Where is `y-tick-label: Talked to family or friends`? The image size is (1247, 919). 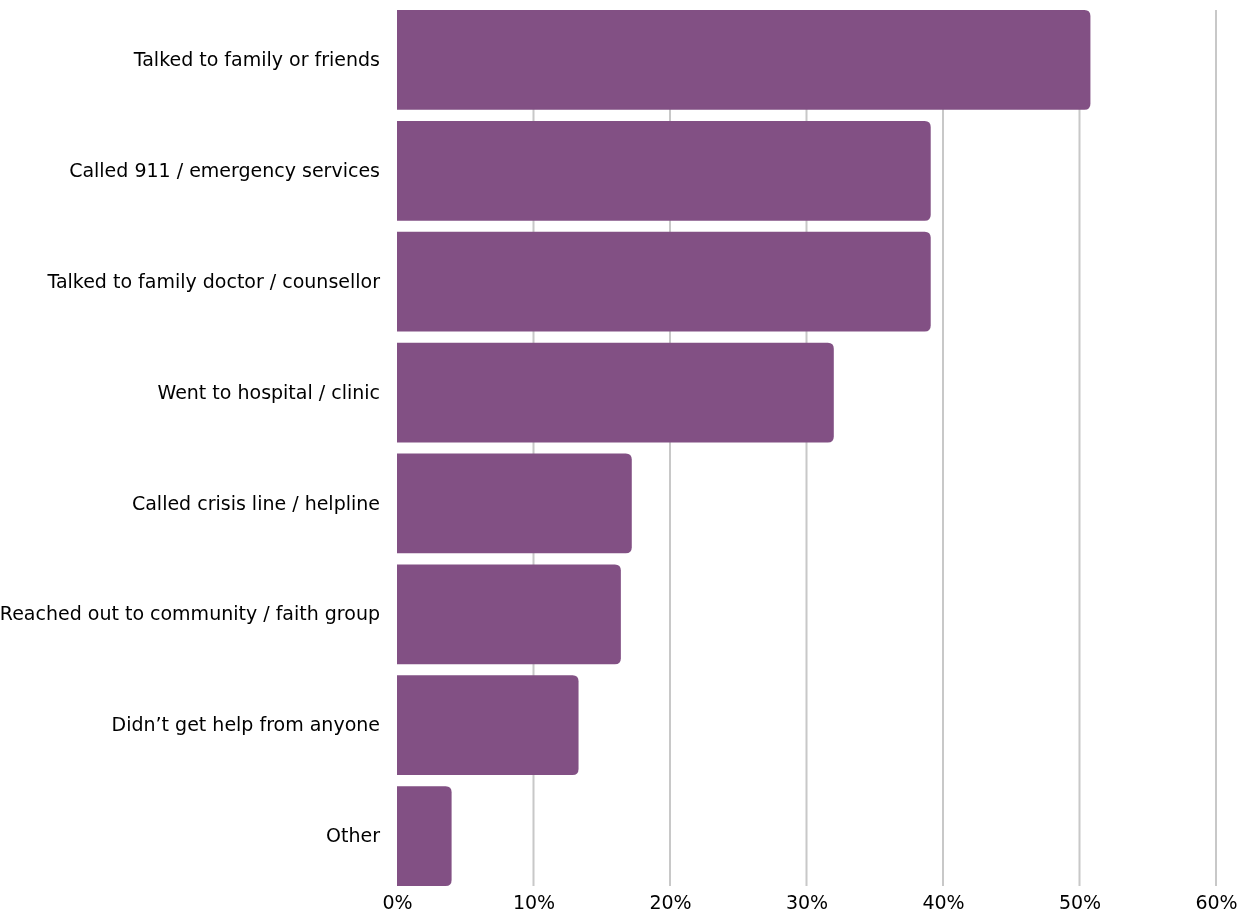 y-tick-label: Talked to family or friends is located at coordinates (256, 58).